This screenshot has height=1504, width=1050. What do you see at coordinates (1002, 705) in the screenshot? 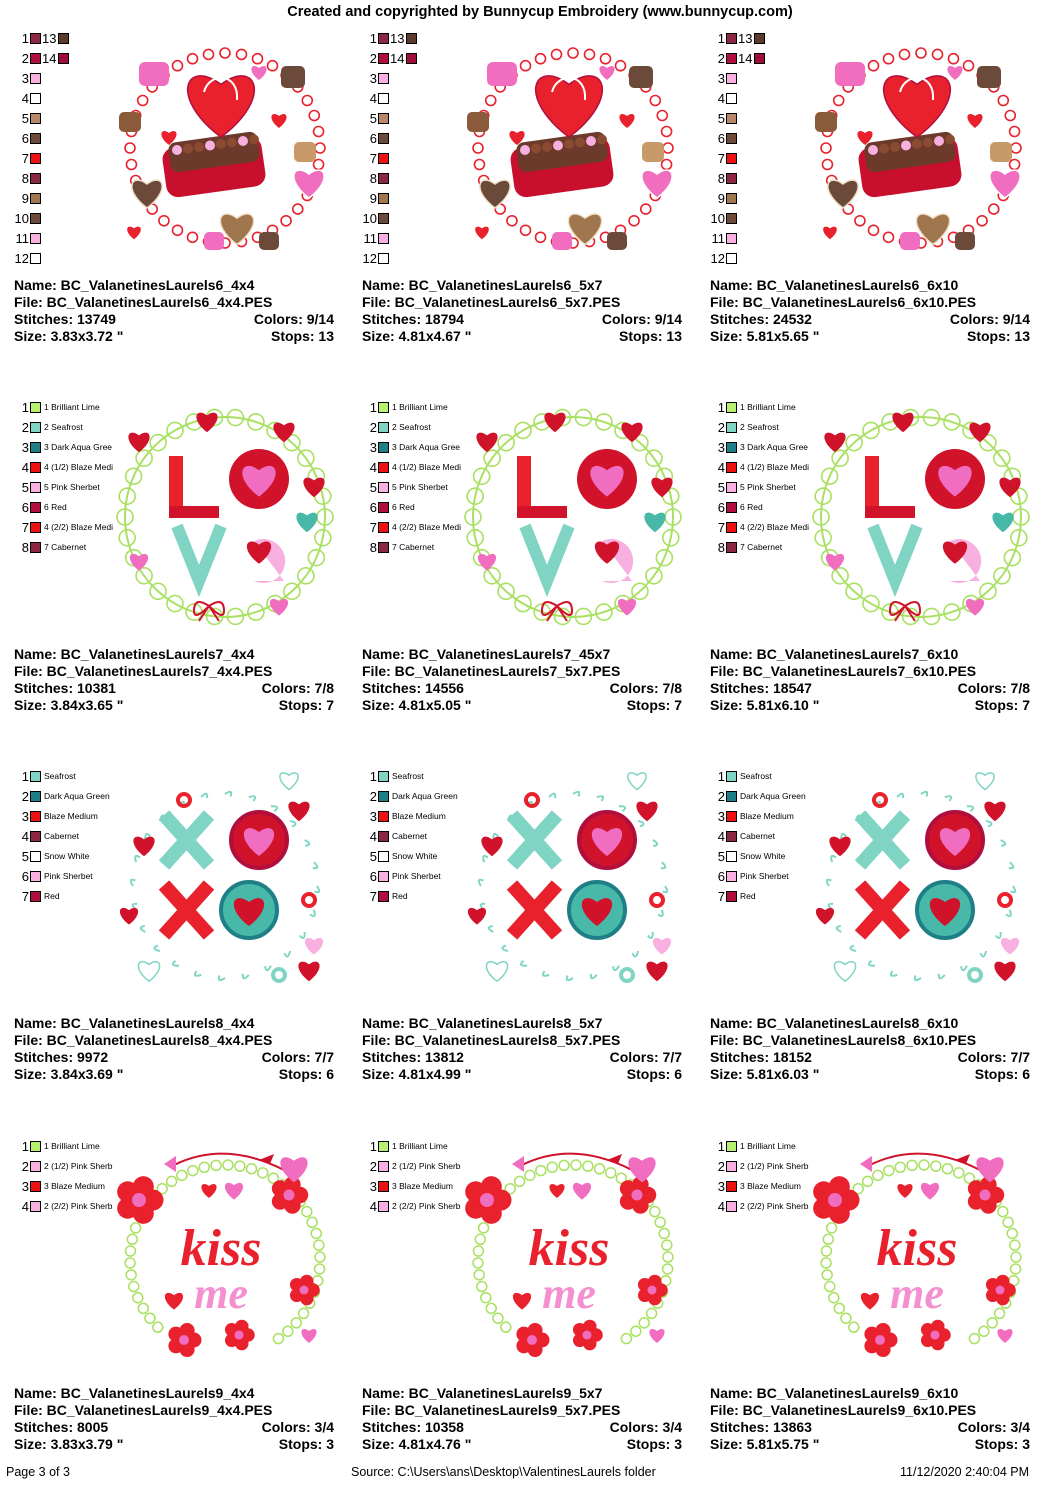
I see `stop-count: Stops: 7` at bounding box center [1002, 705].